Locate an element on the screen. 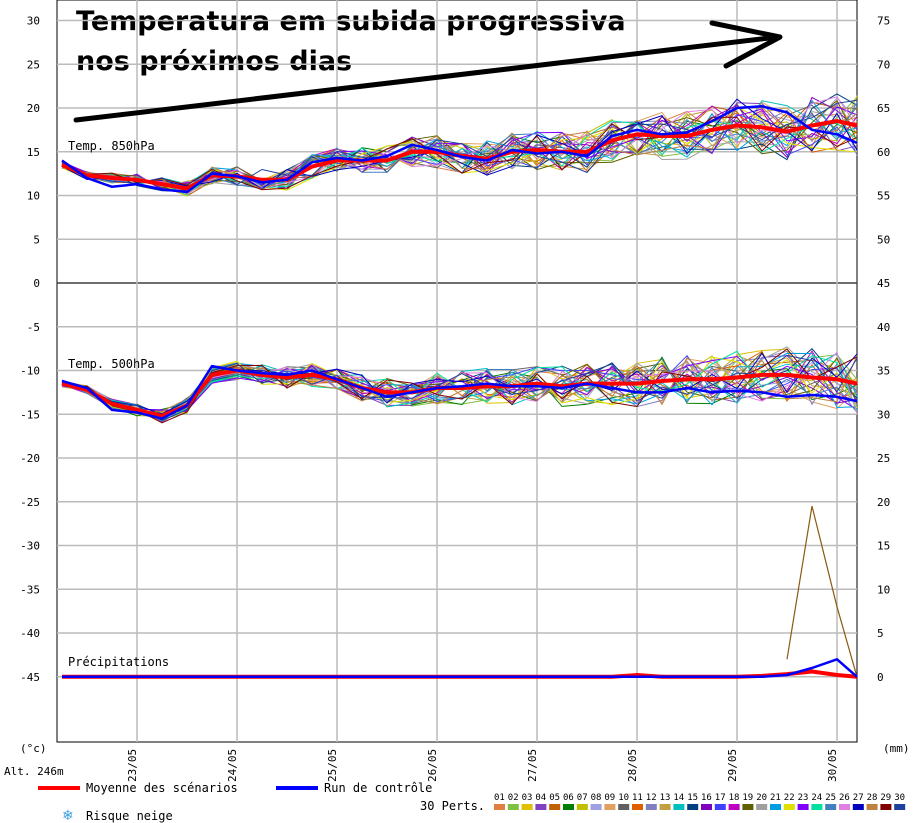  pert-number: 07 is located at coordinates (582, 798).